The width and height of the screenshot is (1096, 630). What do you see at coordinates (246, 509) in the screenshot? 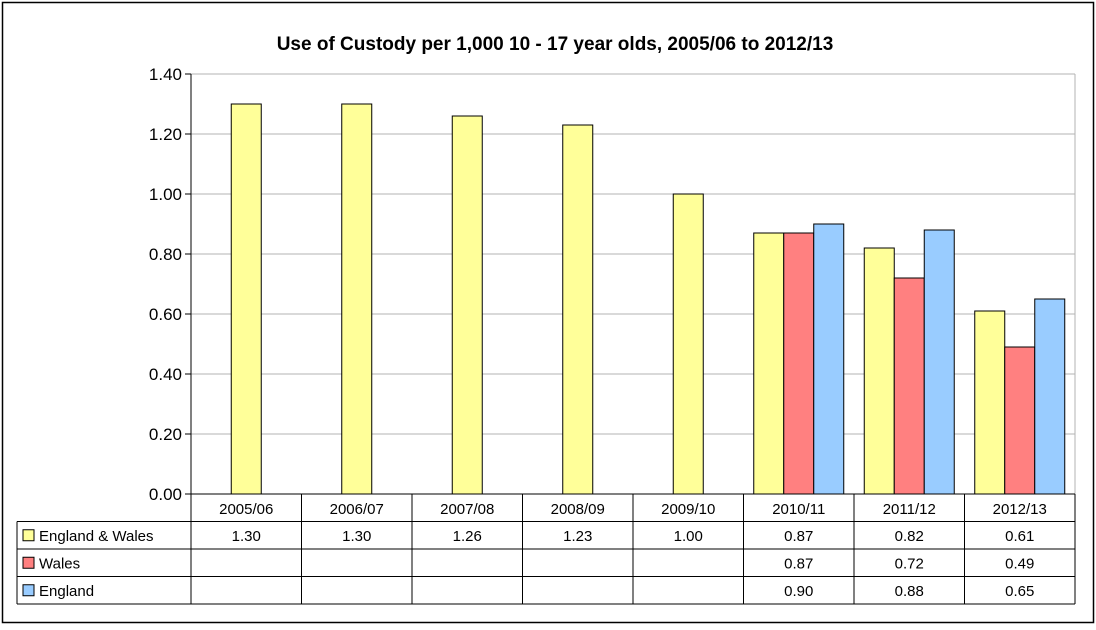
I see `x-tick-label: 2005/06` at bounding box center [246, 509].